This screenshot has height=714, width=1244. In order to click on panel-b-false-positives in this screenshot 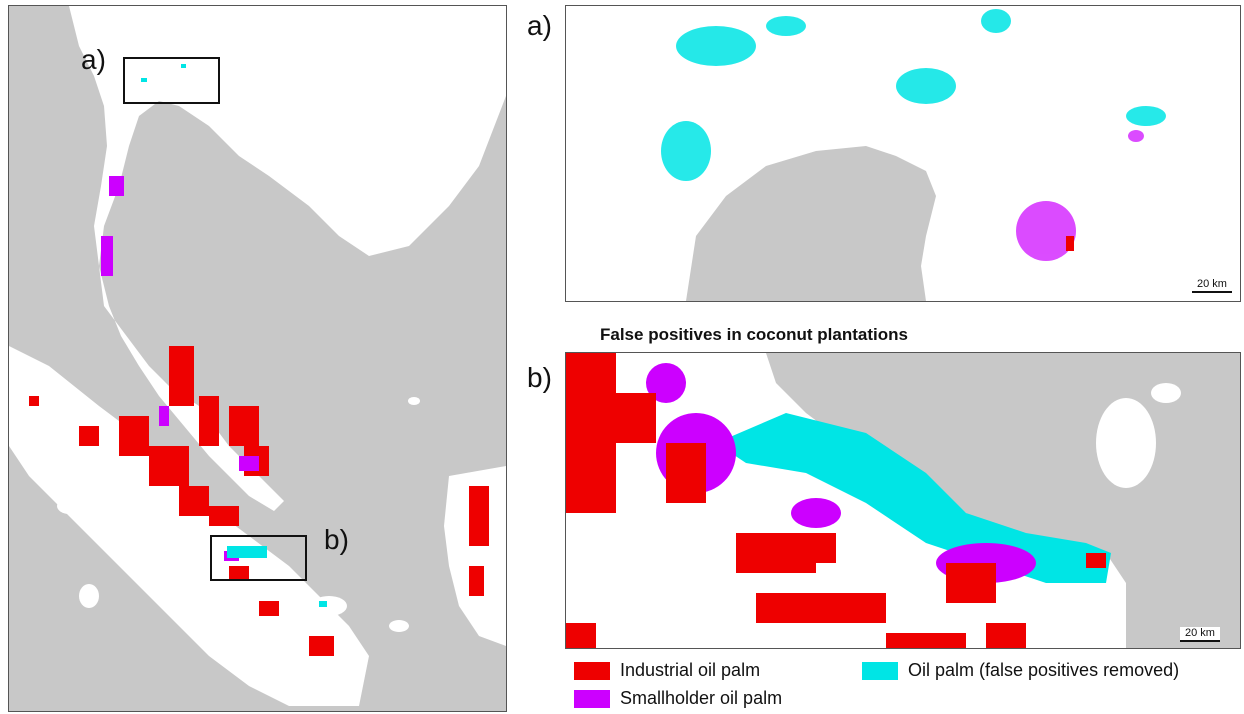, I will do `click(913, 498)`.